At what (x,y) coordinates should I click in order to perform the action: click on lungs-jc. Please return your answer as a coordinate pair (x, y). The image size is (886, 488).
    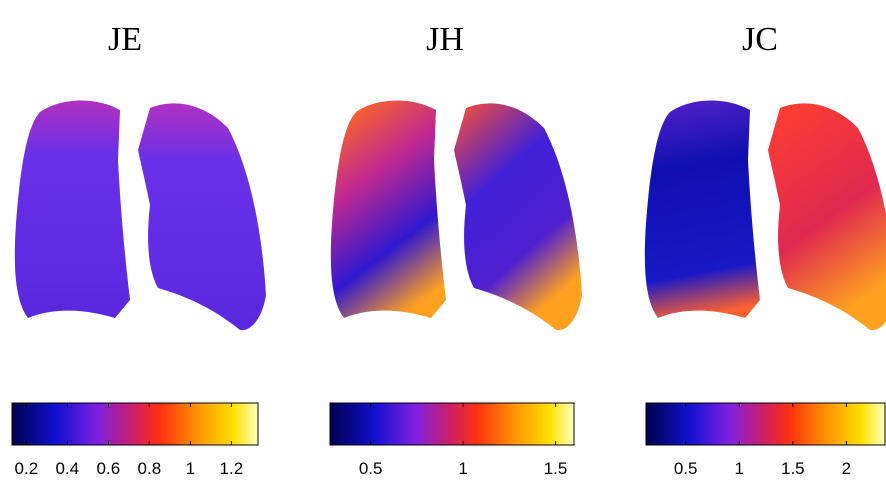
    Looking at the image, I should click on (765, 215).